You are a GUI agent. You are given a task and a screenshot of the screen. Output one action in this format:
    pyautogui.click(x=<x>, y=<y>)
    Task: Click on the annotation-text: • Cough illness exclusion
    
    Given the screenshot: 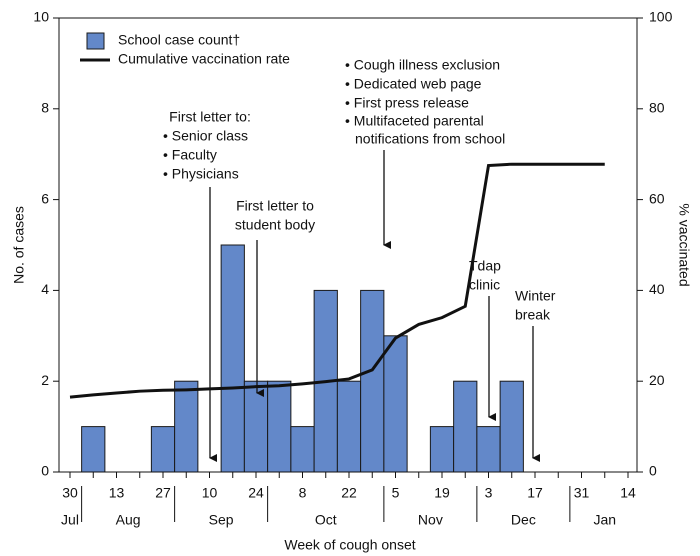 What is the action you would take?
    pyautogui.click(x=422, y=65)
    